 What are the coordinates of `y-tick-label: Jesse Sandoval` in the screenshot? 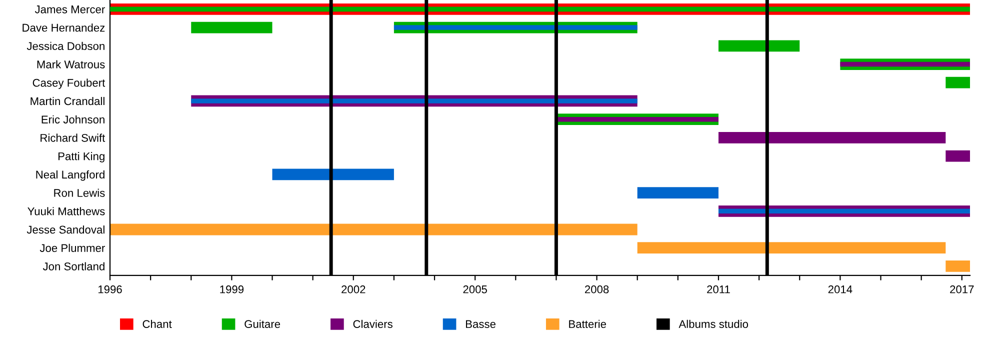 It's located at (65, 229).